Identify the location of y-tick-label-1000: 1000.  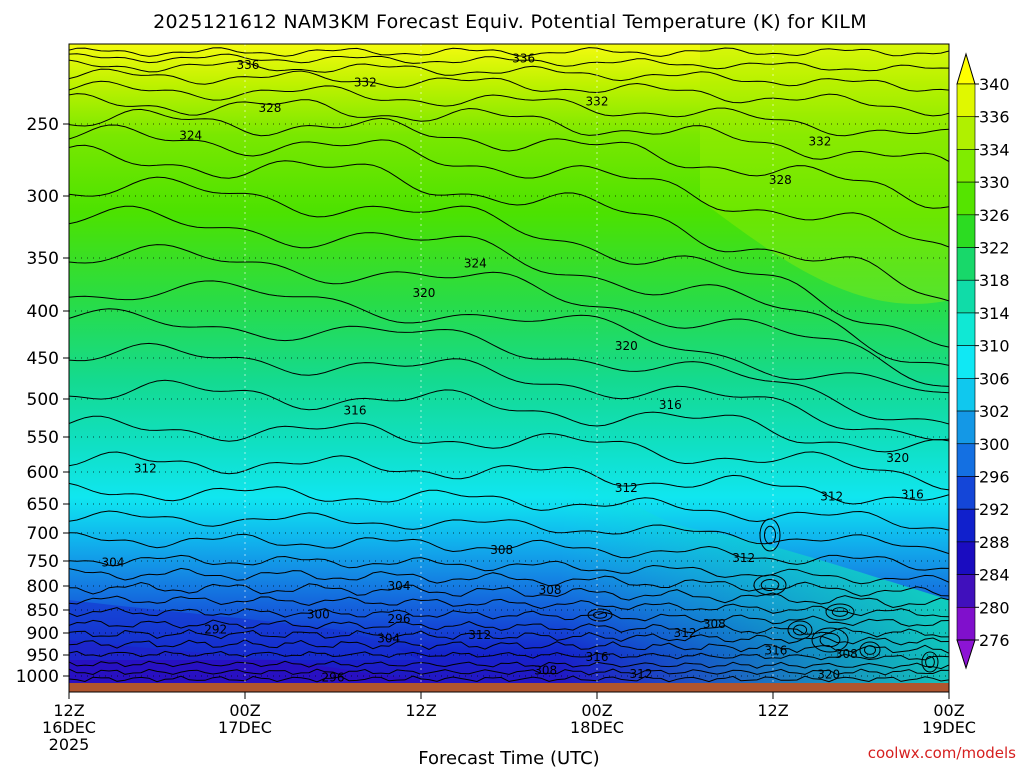
(37, 677).